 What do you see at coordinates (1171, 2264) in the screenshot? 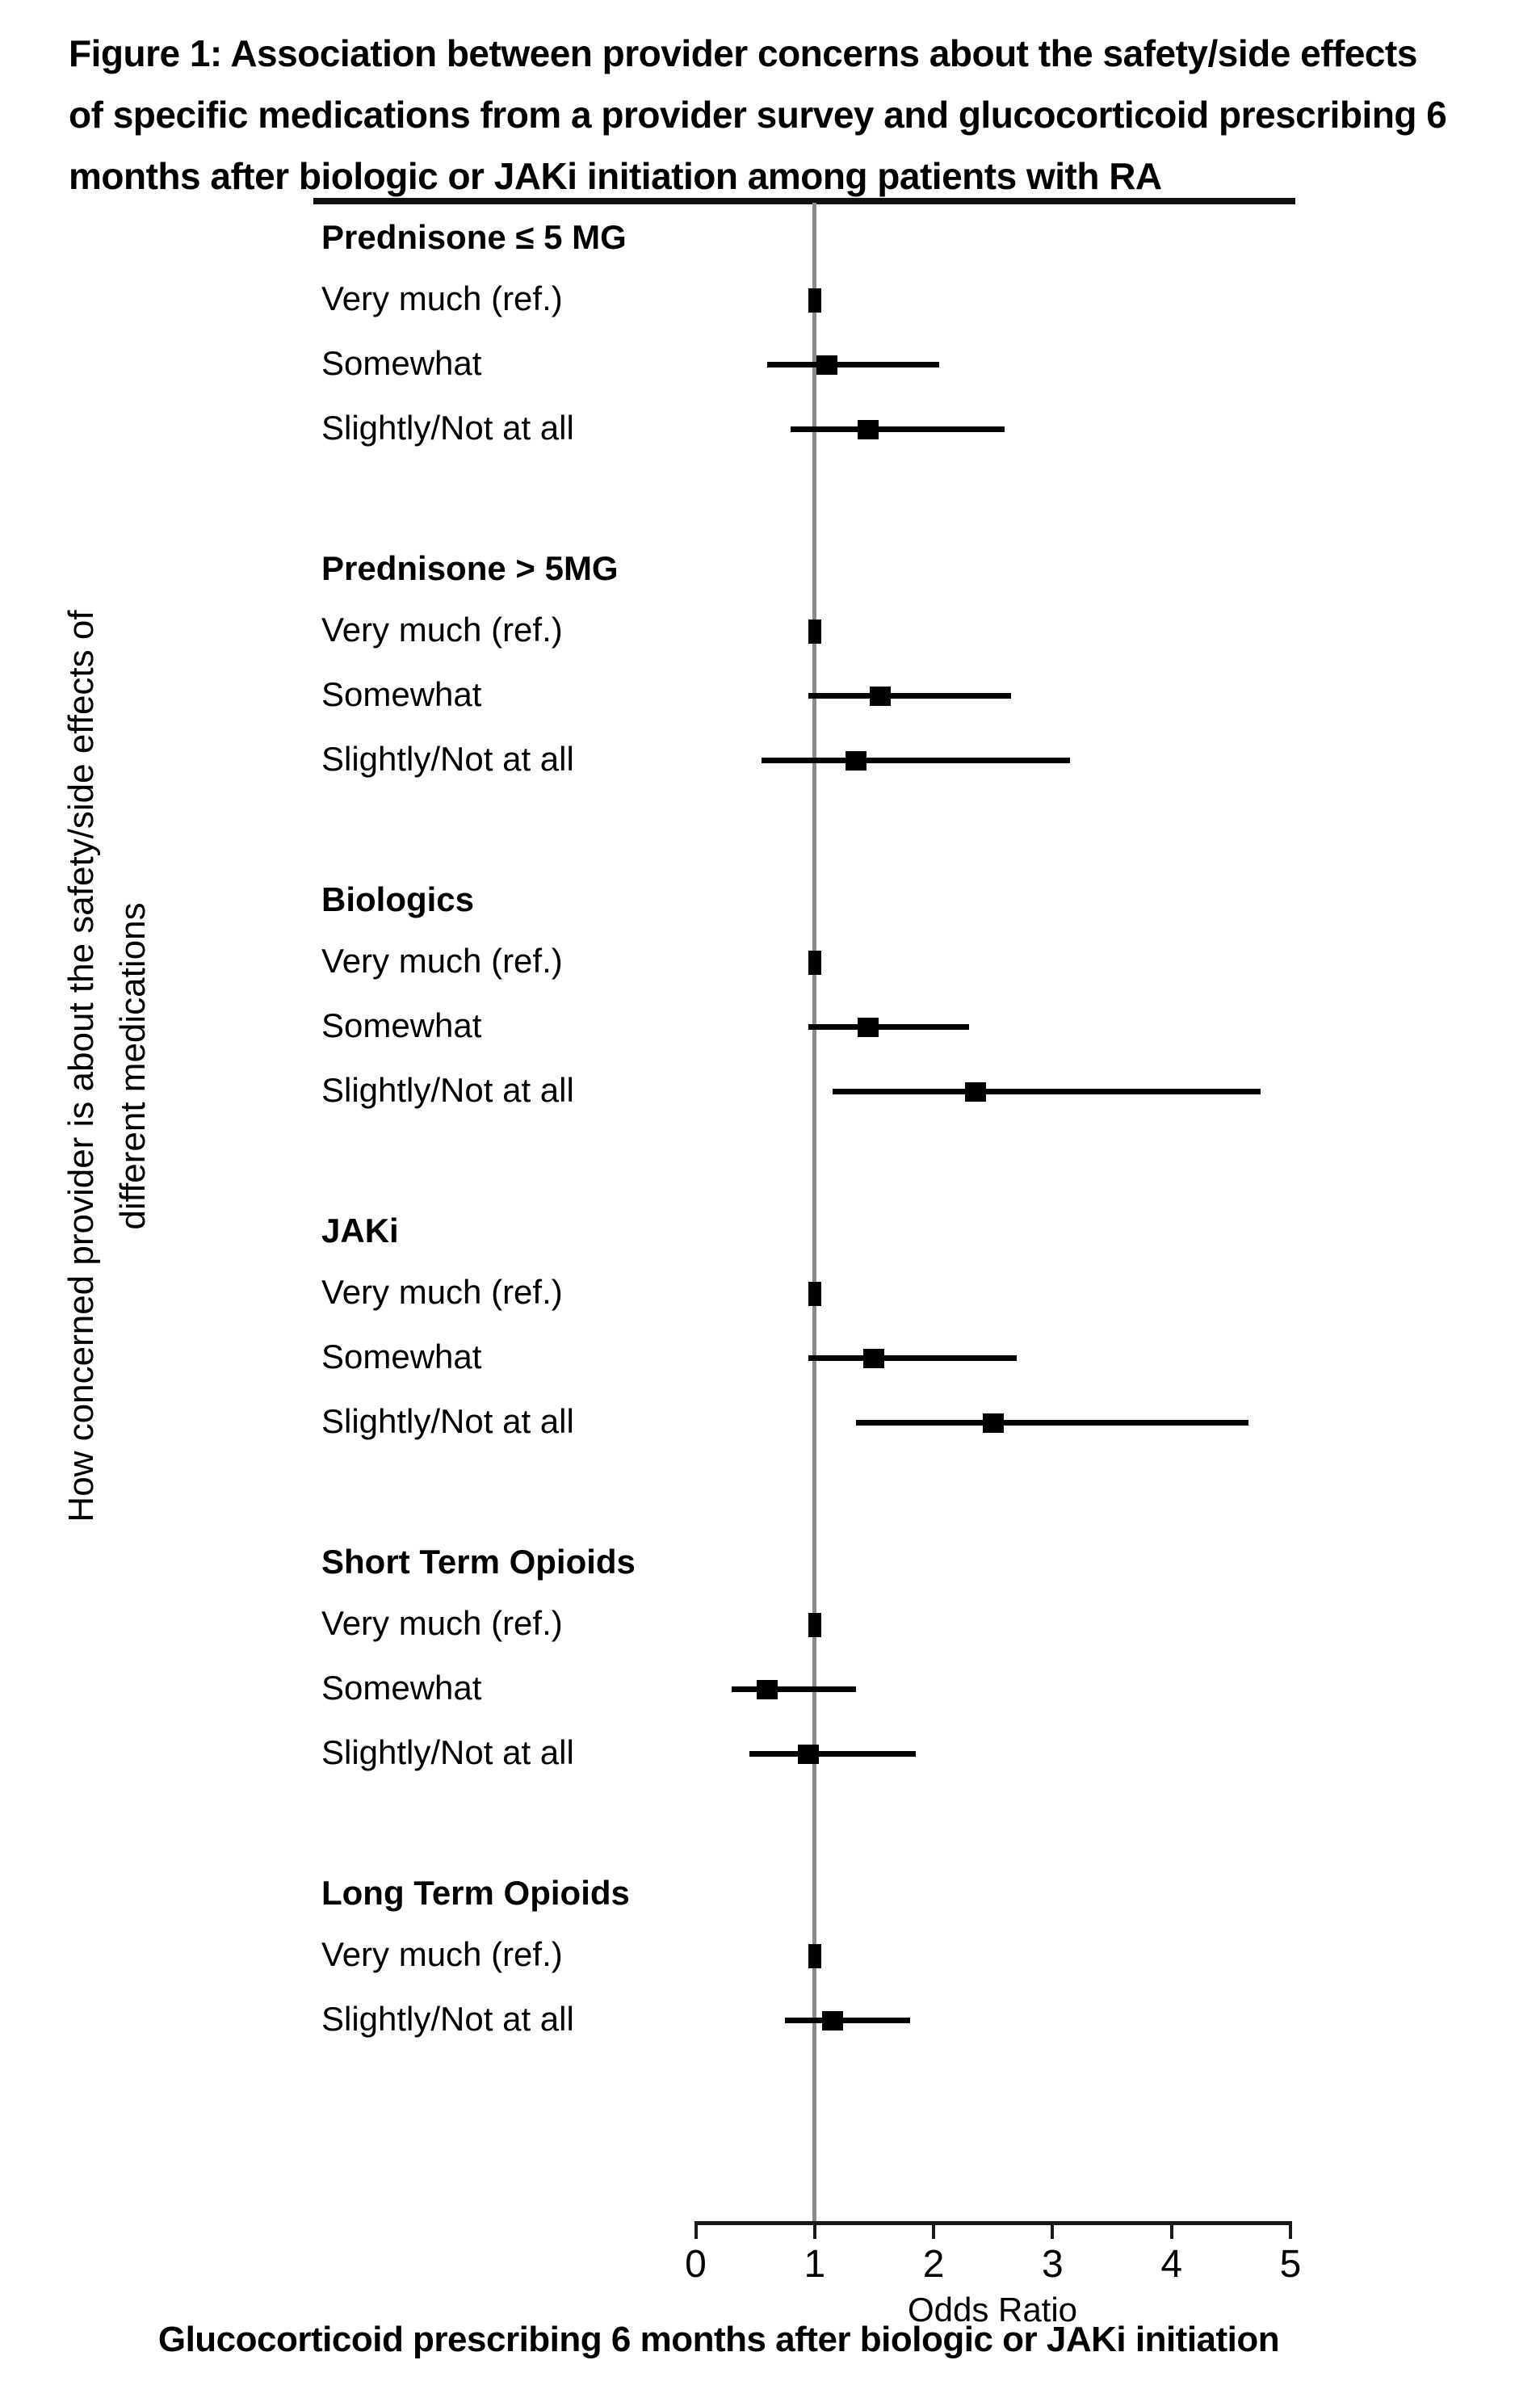
I see `x-axis-tick-label: 4` at bounding box center [1171, 2264].